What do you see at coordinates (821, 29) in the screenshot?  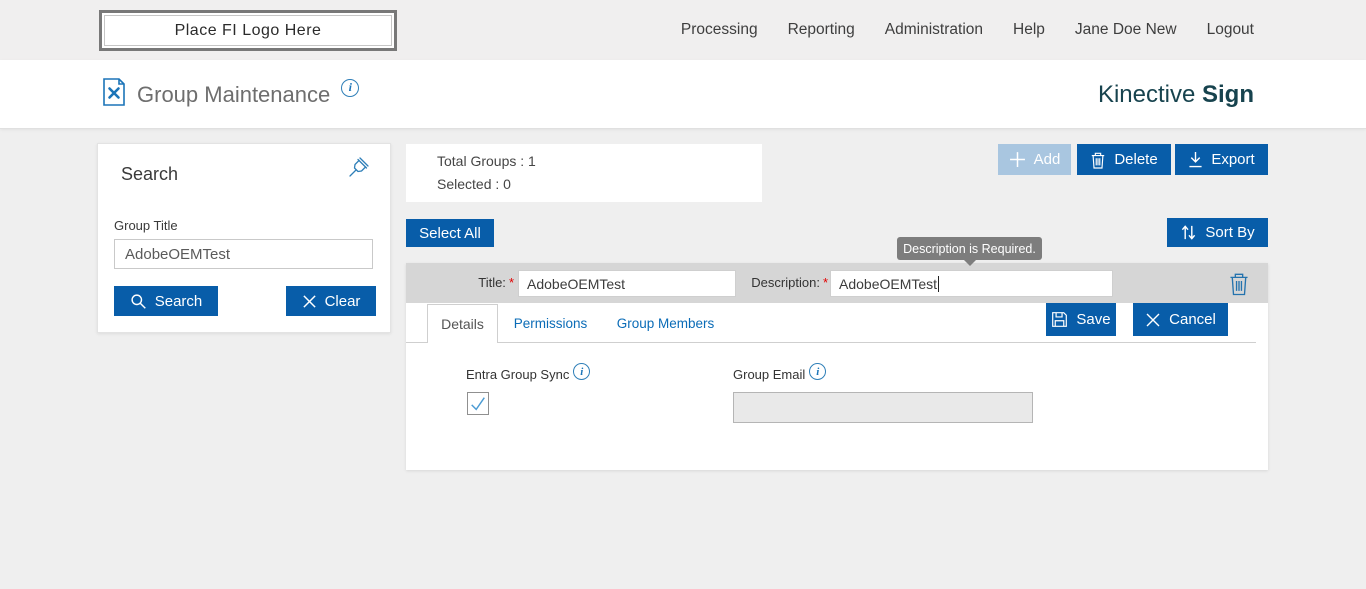 I see `nav-reporting: Reporting` at bounding box center [821, 29].